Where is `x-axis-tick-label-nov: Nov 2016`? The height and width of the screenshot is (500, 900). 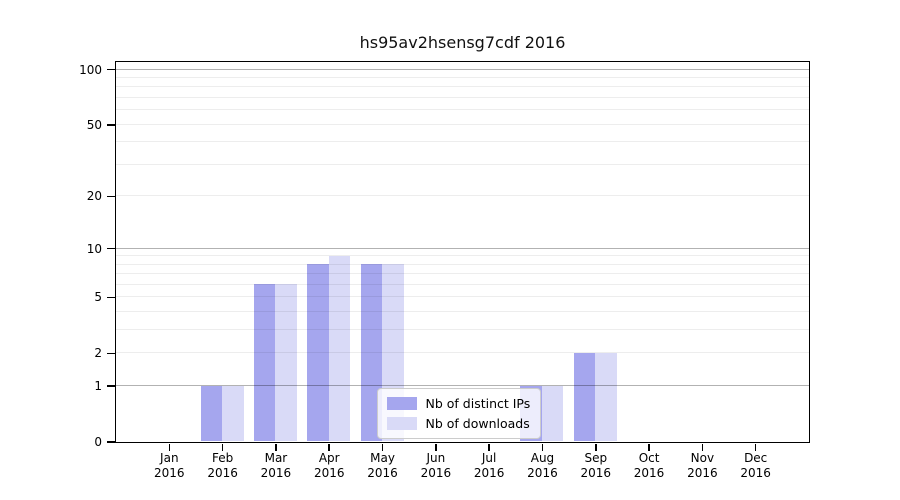
x-axis-tick-label-nov: Nov 2016 is located at coordinates (702, 465).